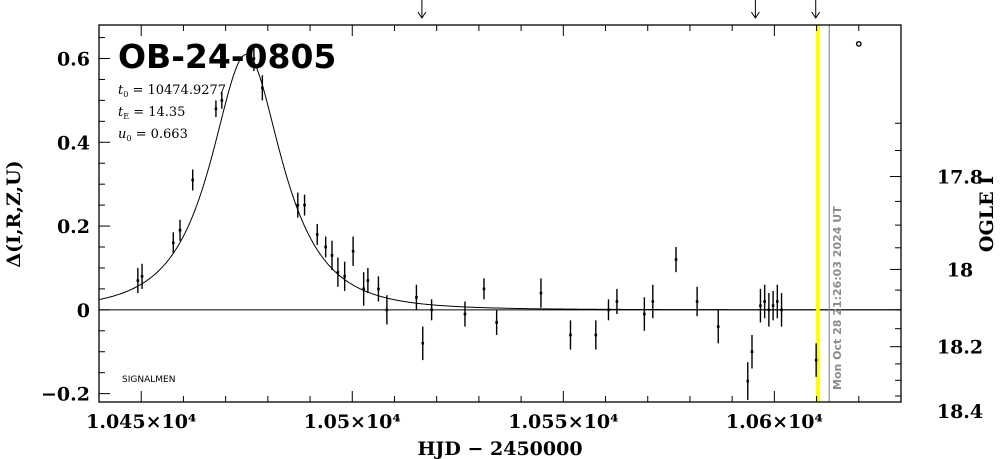  What do you see at coordinates (960, 412) in the screenshot?
I see `right-tick-label: 18.4` at bounding box center [960, 412].